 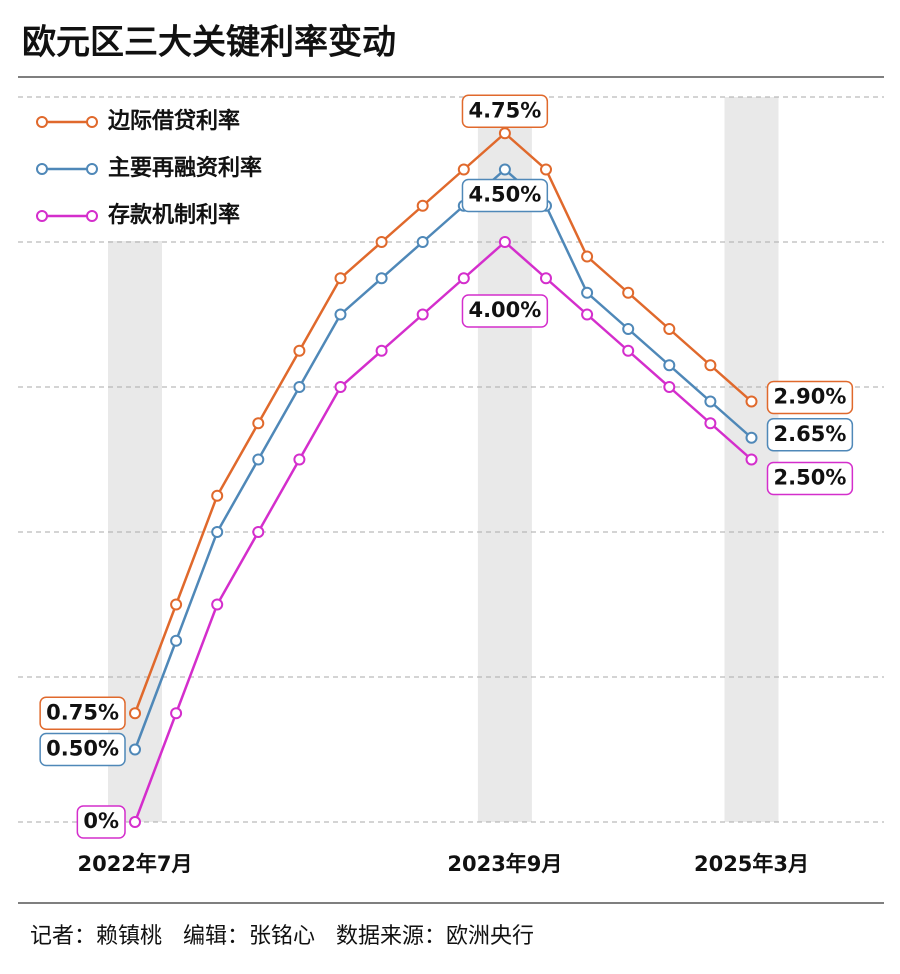 What do you see at coordinates (209, 43) in the screenshot?
I see `chart-title: 欧元区三大关键利率变动` at bounding box center [209, 43].